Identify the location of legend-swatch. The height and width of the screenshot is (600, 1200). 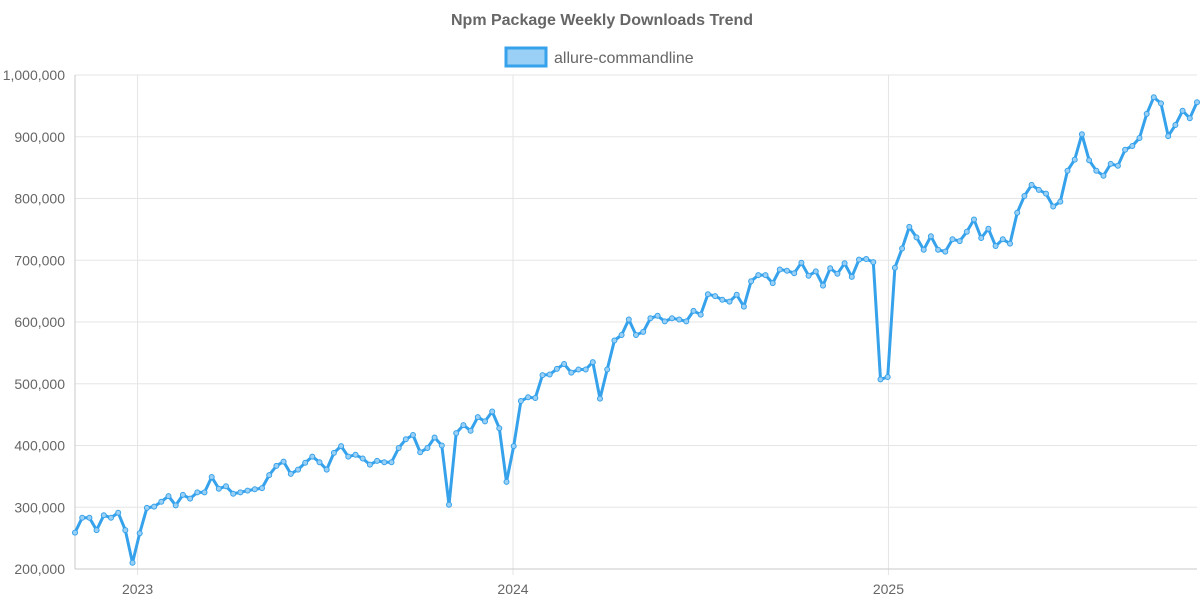
(526, 57).